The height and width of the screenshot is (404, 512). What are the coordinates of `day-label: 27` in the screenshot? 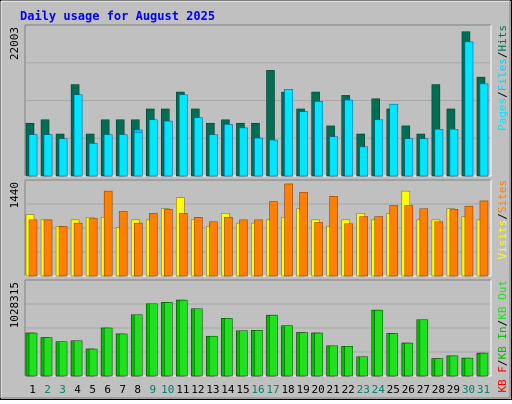 It's located at (423, 389).